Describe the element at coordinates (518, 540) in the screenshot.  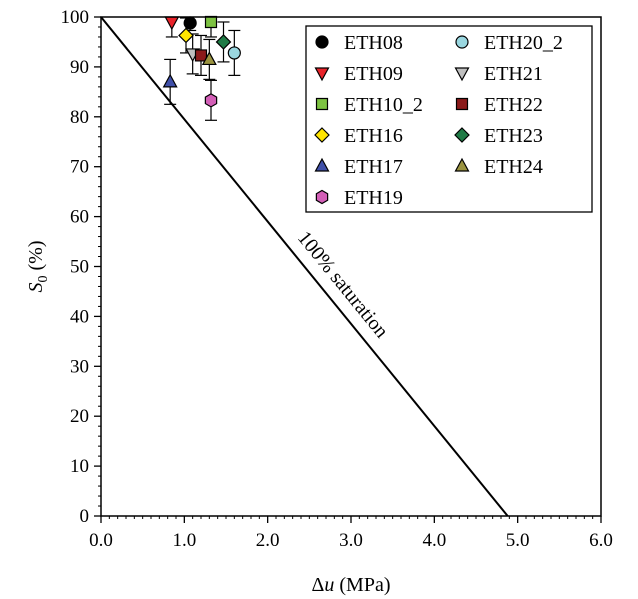
I see `x-tick-label: 5.0` at that location.